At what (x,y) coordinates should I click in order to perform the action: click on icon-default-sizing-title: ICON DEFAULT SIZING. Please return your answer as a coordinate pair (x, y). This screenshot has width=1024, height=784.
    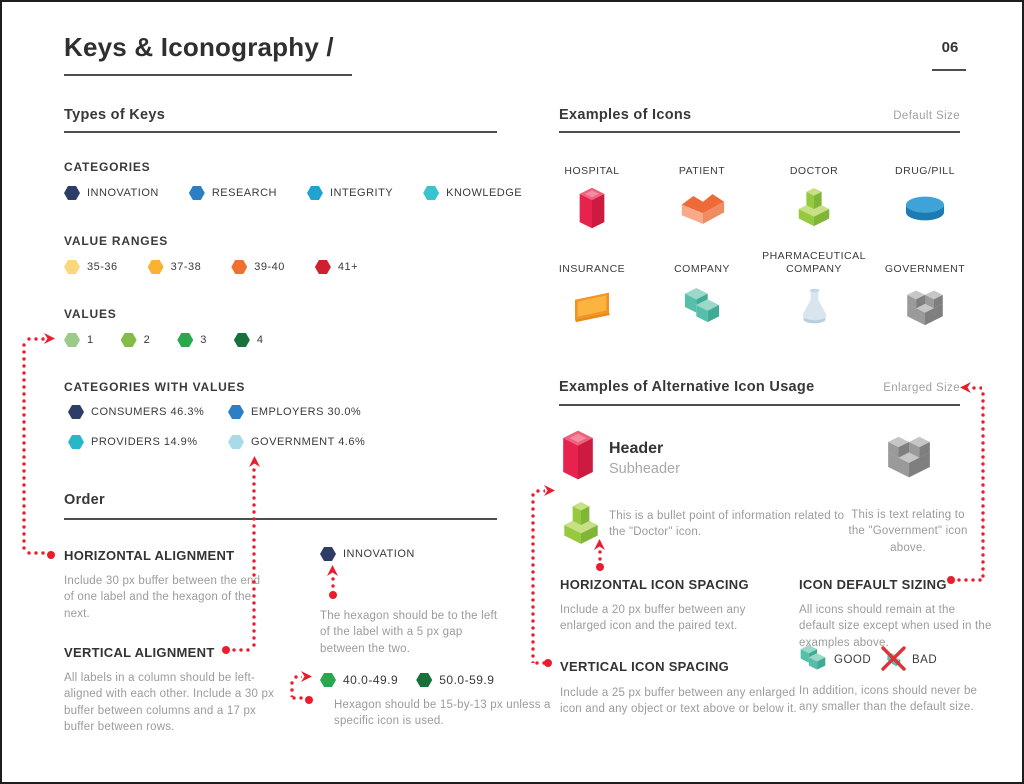
    Looking at the image, I should click on (873, 584).